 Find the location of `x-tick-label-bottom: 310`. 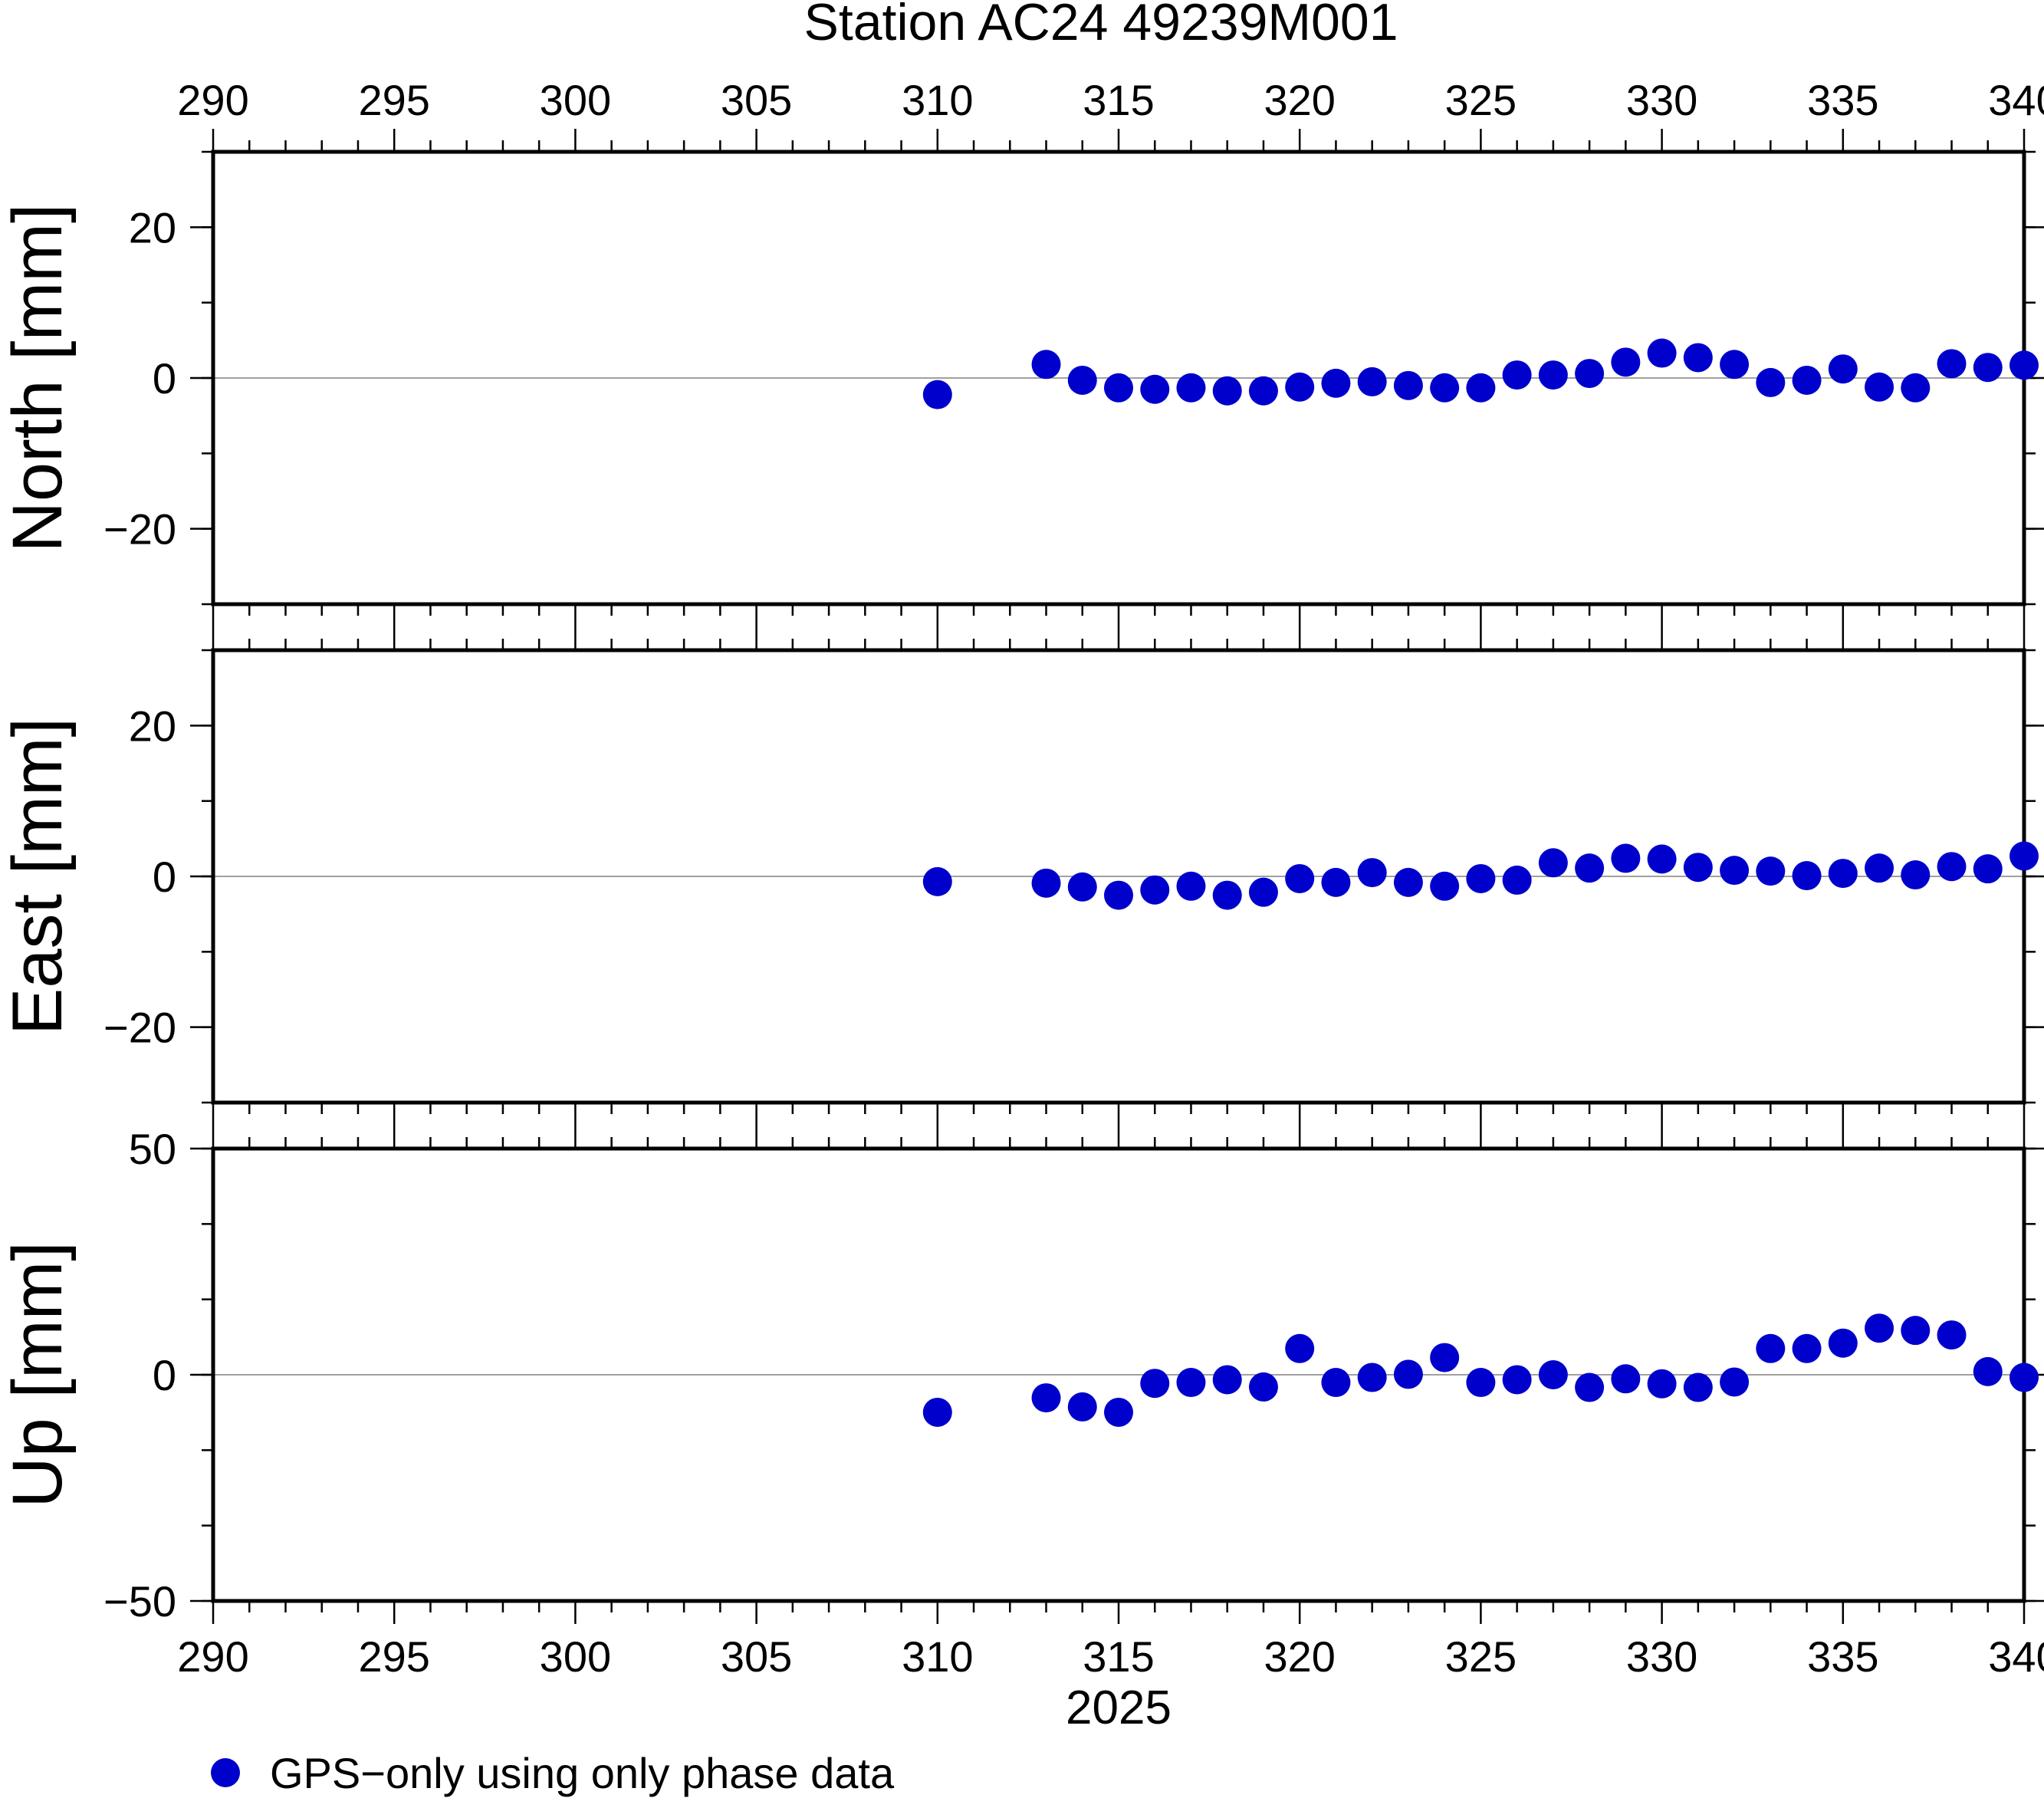

x-tick-label-bottom: 310 is located at coordinates (937, 1657).